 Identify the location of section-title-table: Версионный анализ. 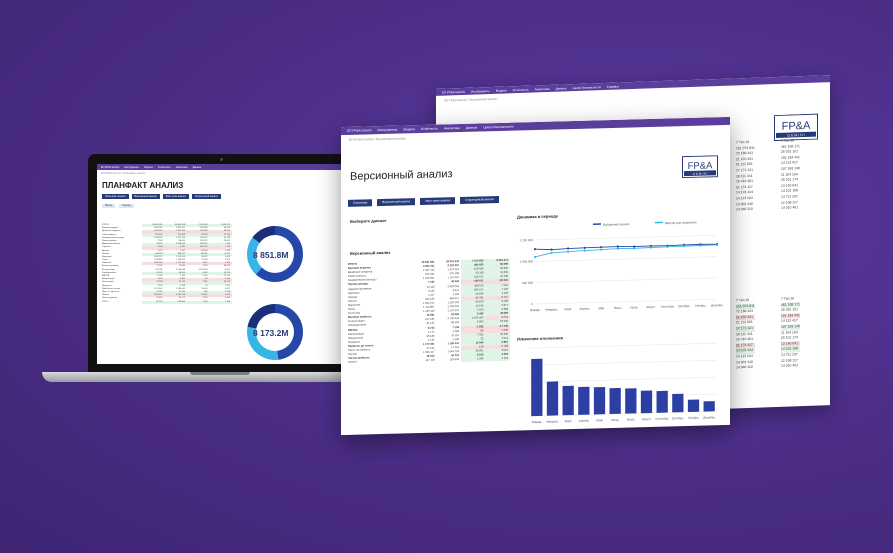
(370, 252).